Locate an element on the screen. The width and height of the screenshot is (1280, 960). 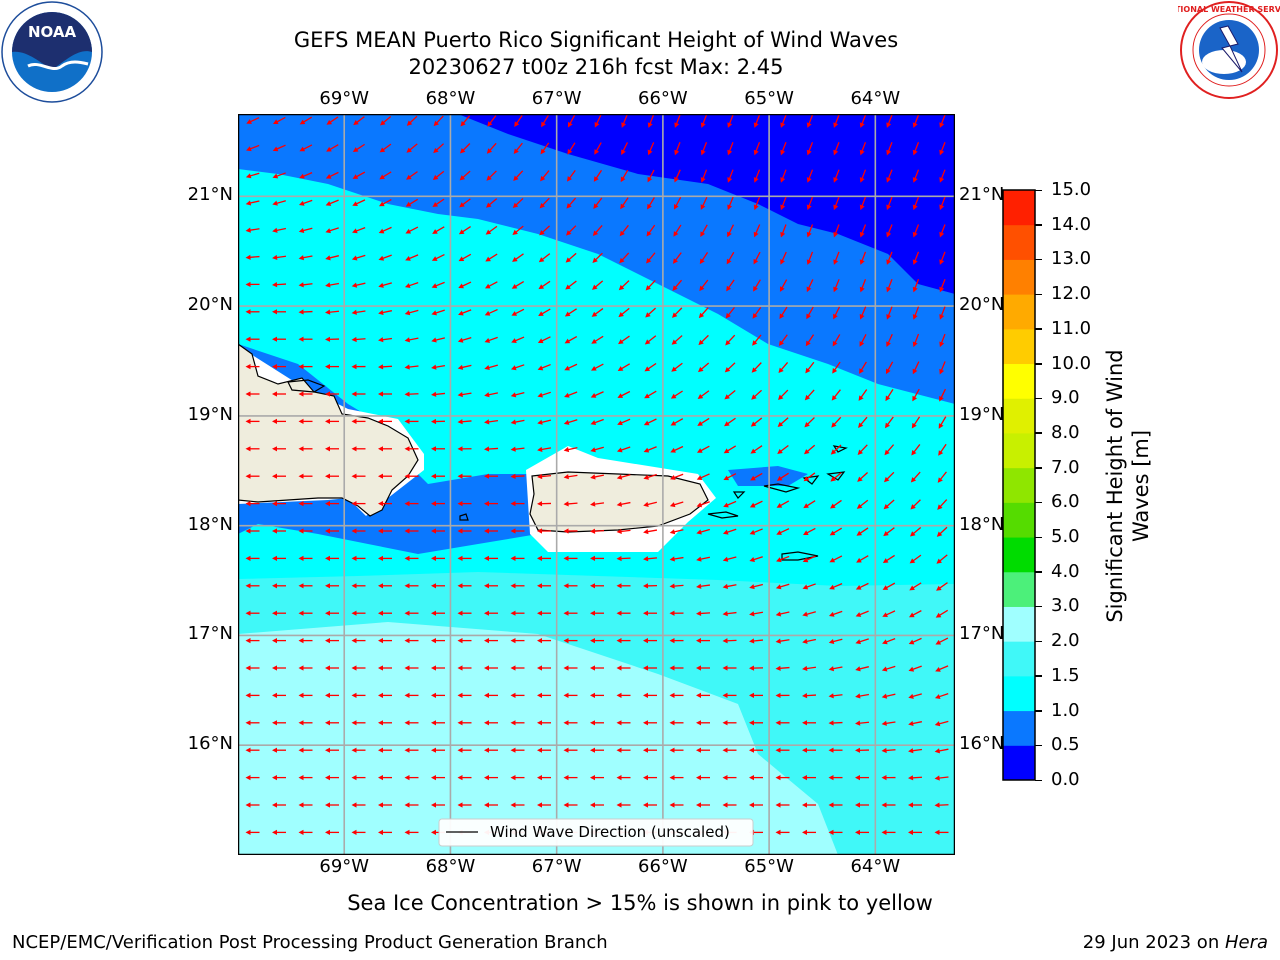
footer-date: 29 Jun 2023 on Hera is located at coordinates (1175, 942).